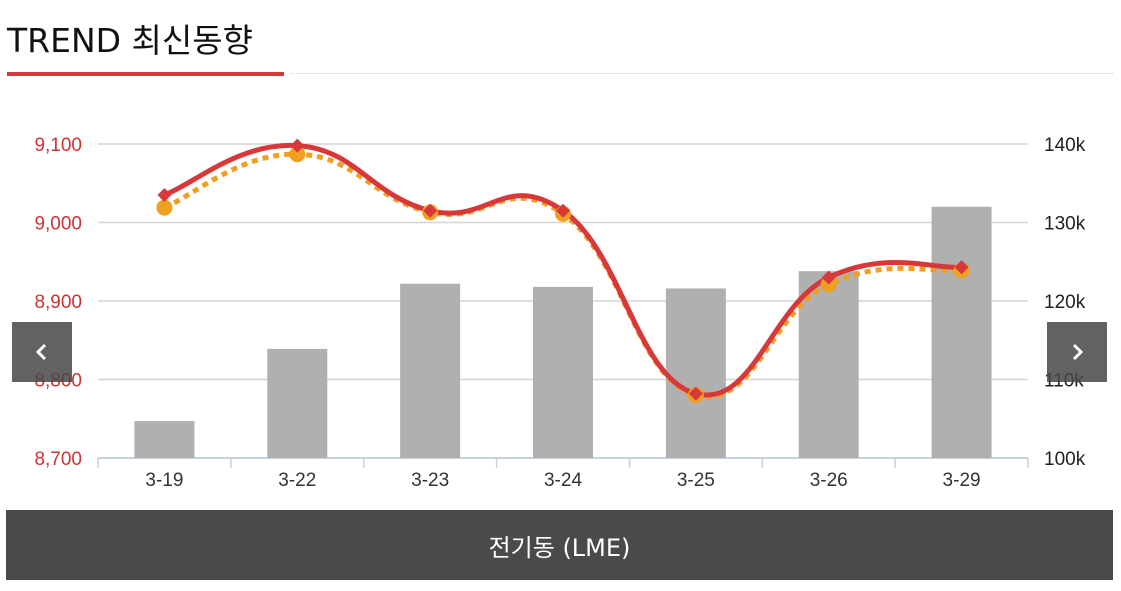 The width and height of the screenshot is (1121, 591). Describe the element at coordinates (696, 480) in the screenshot. I see `x-tick-label: 3-25` at that location.